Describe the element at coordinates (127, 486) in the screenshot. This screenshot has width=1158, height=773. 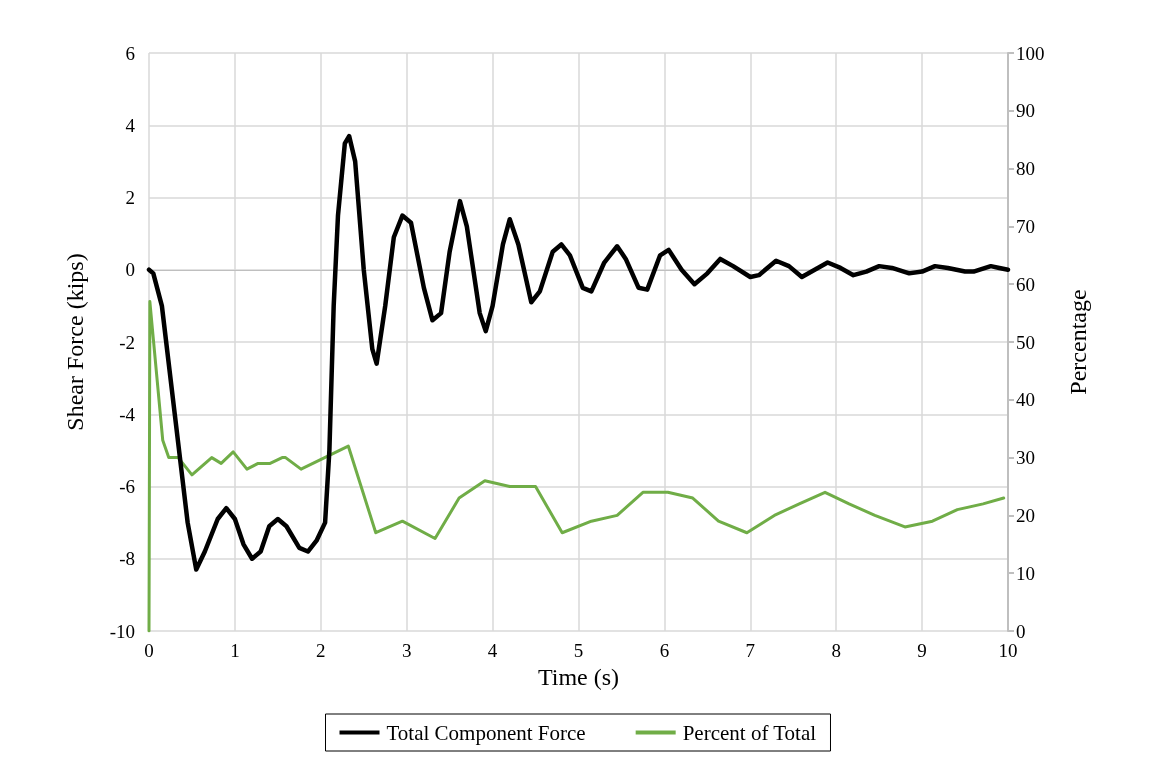
I see `y-tick-label: -6` at that location.